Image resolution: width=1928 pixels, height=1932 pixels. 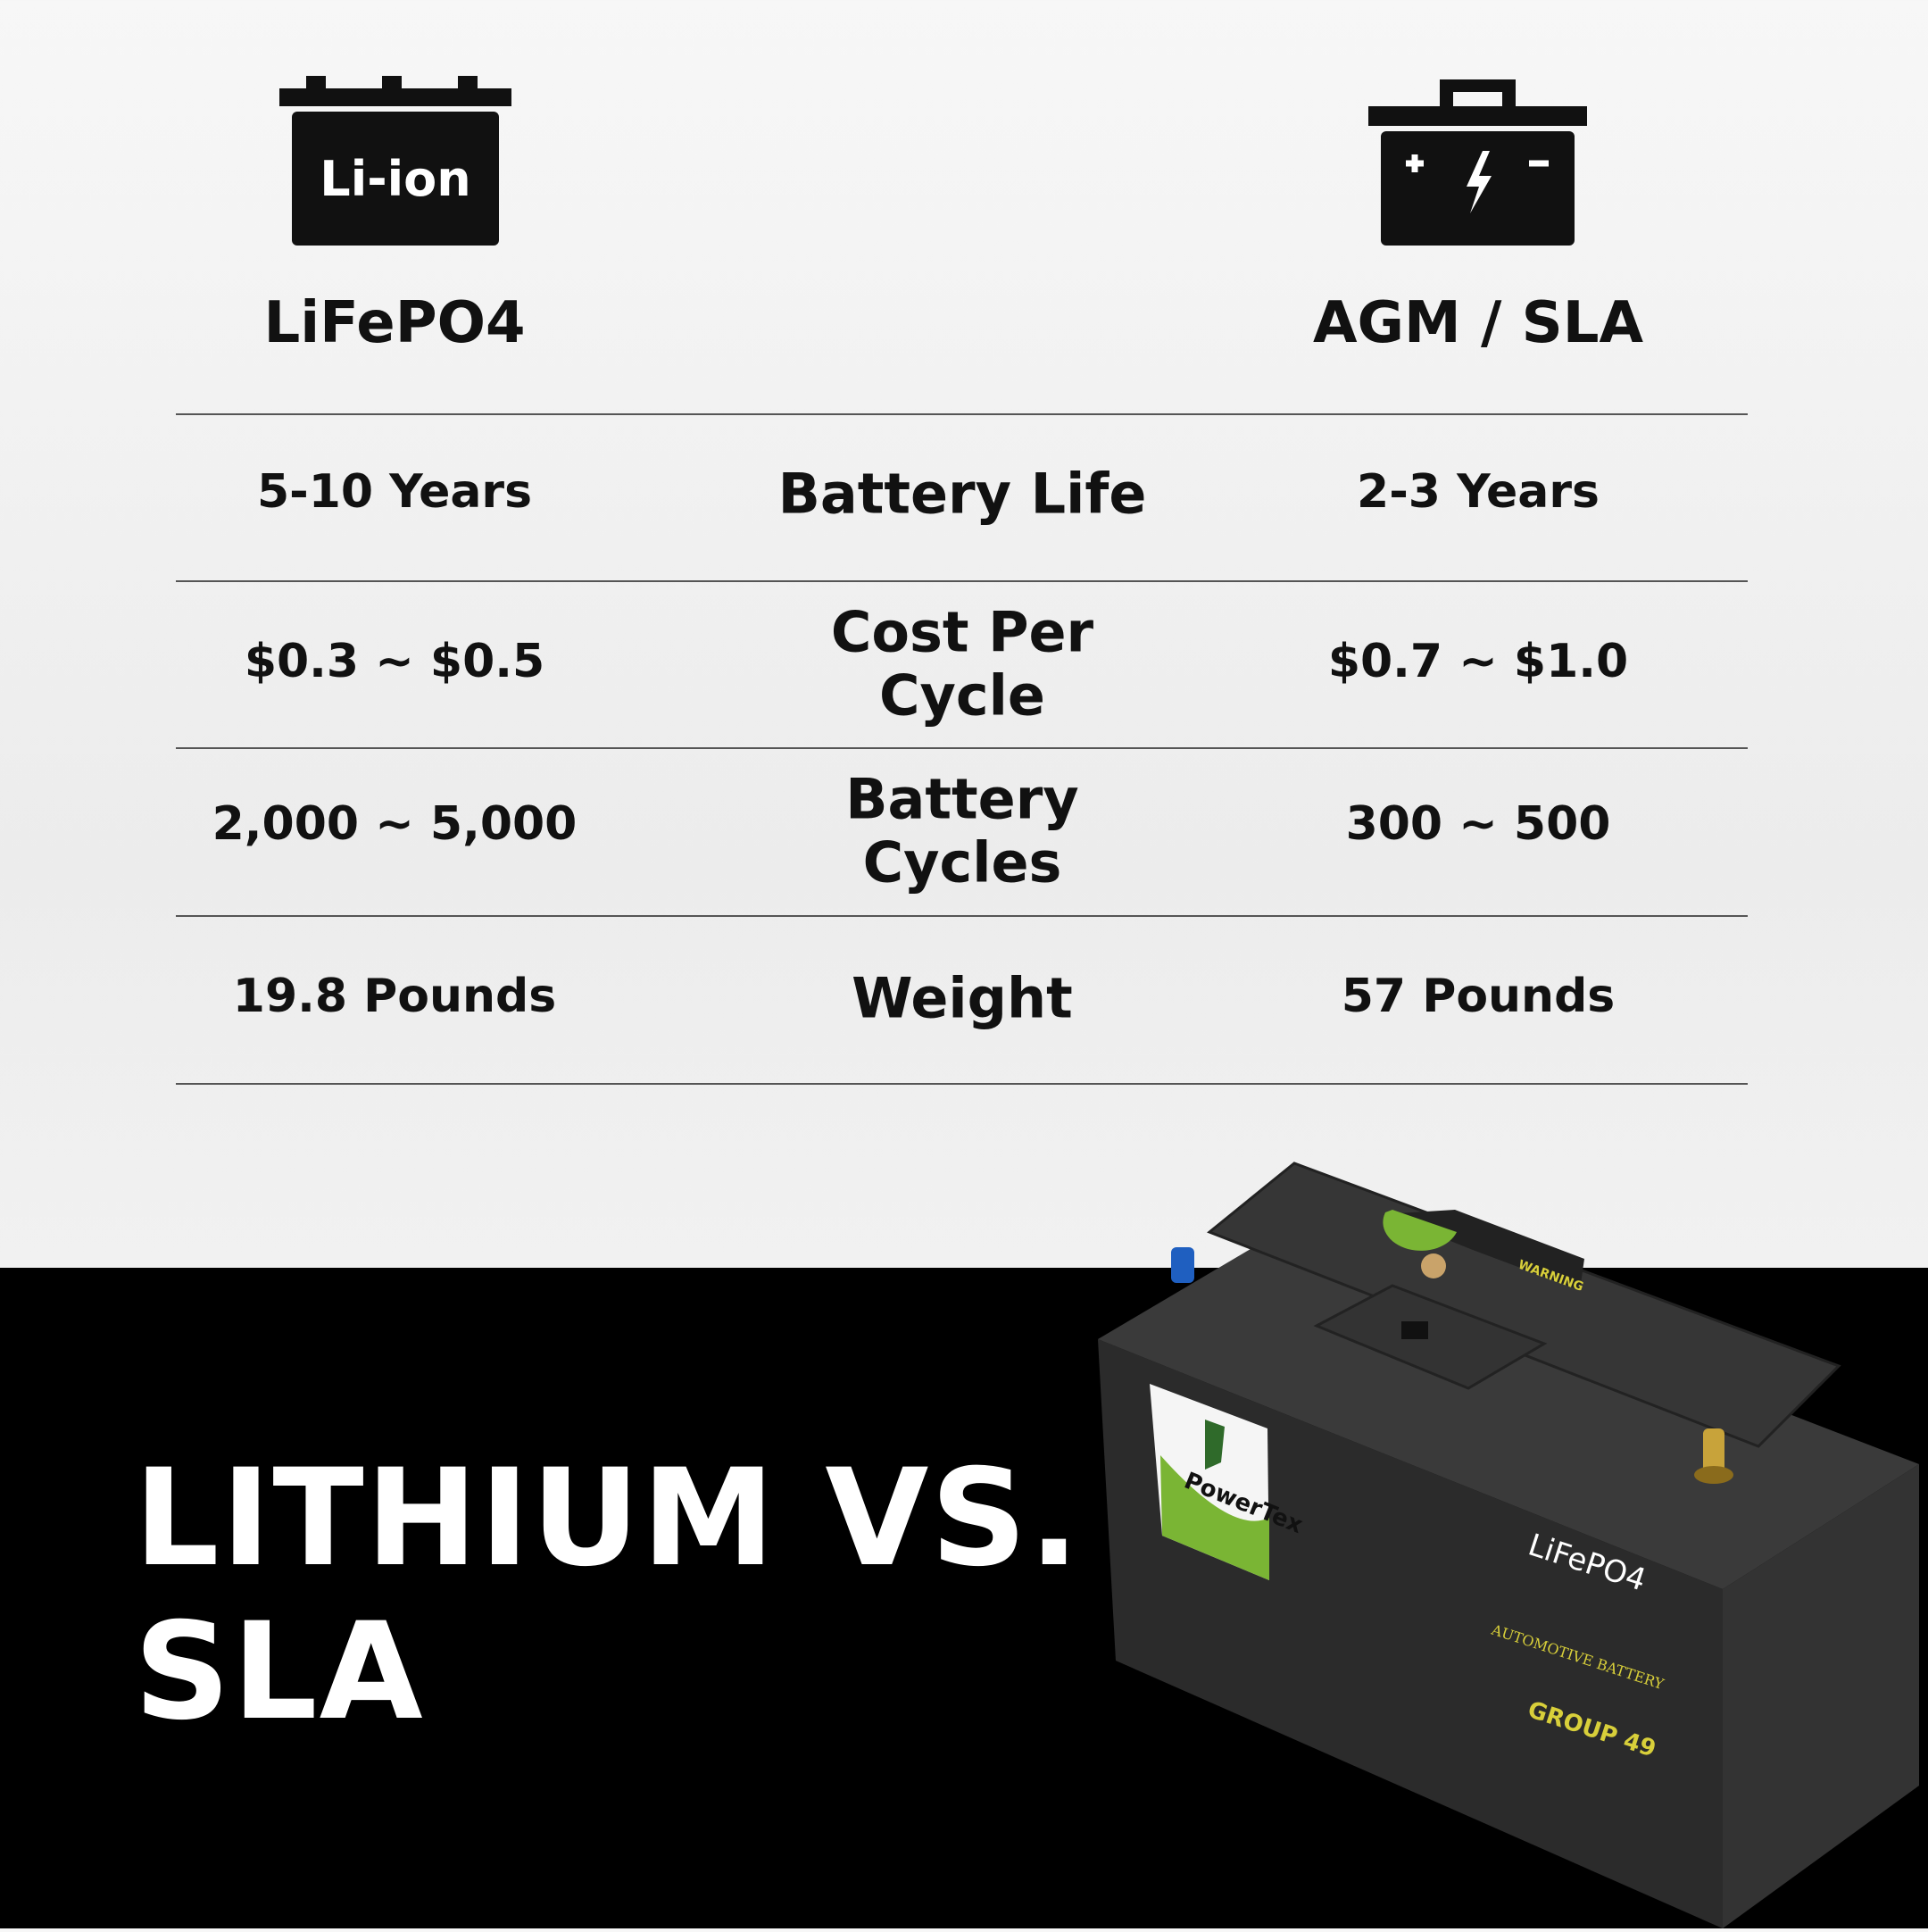 I want to click on row-left-value: $0.3 ~ $0.5, so click(x=395, y=661).